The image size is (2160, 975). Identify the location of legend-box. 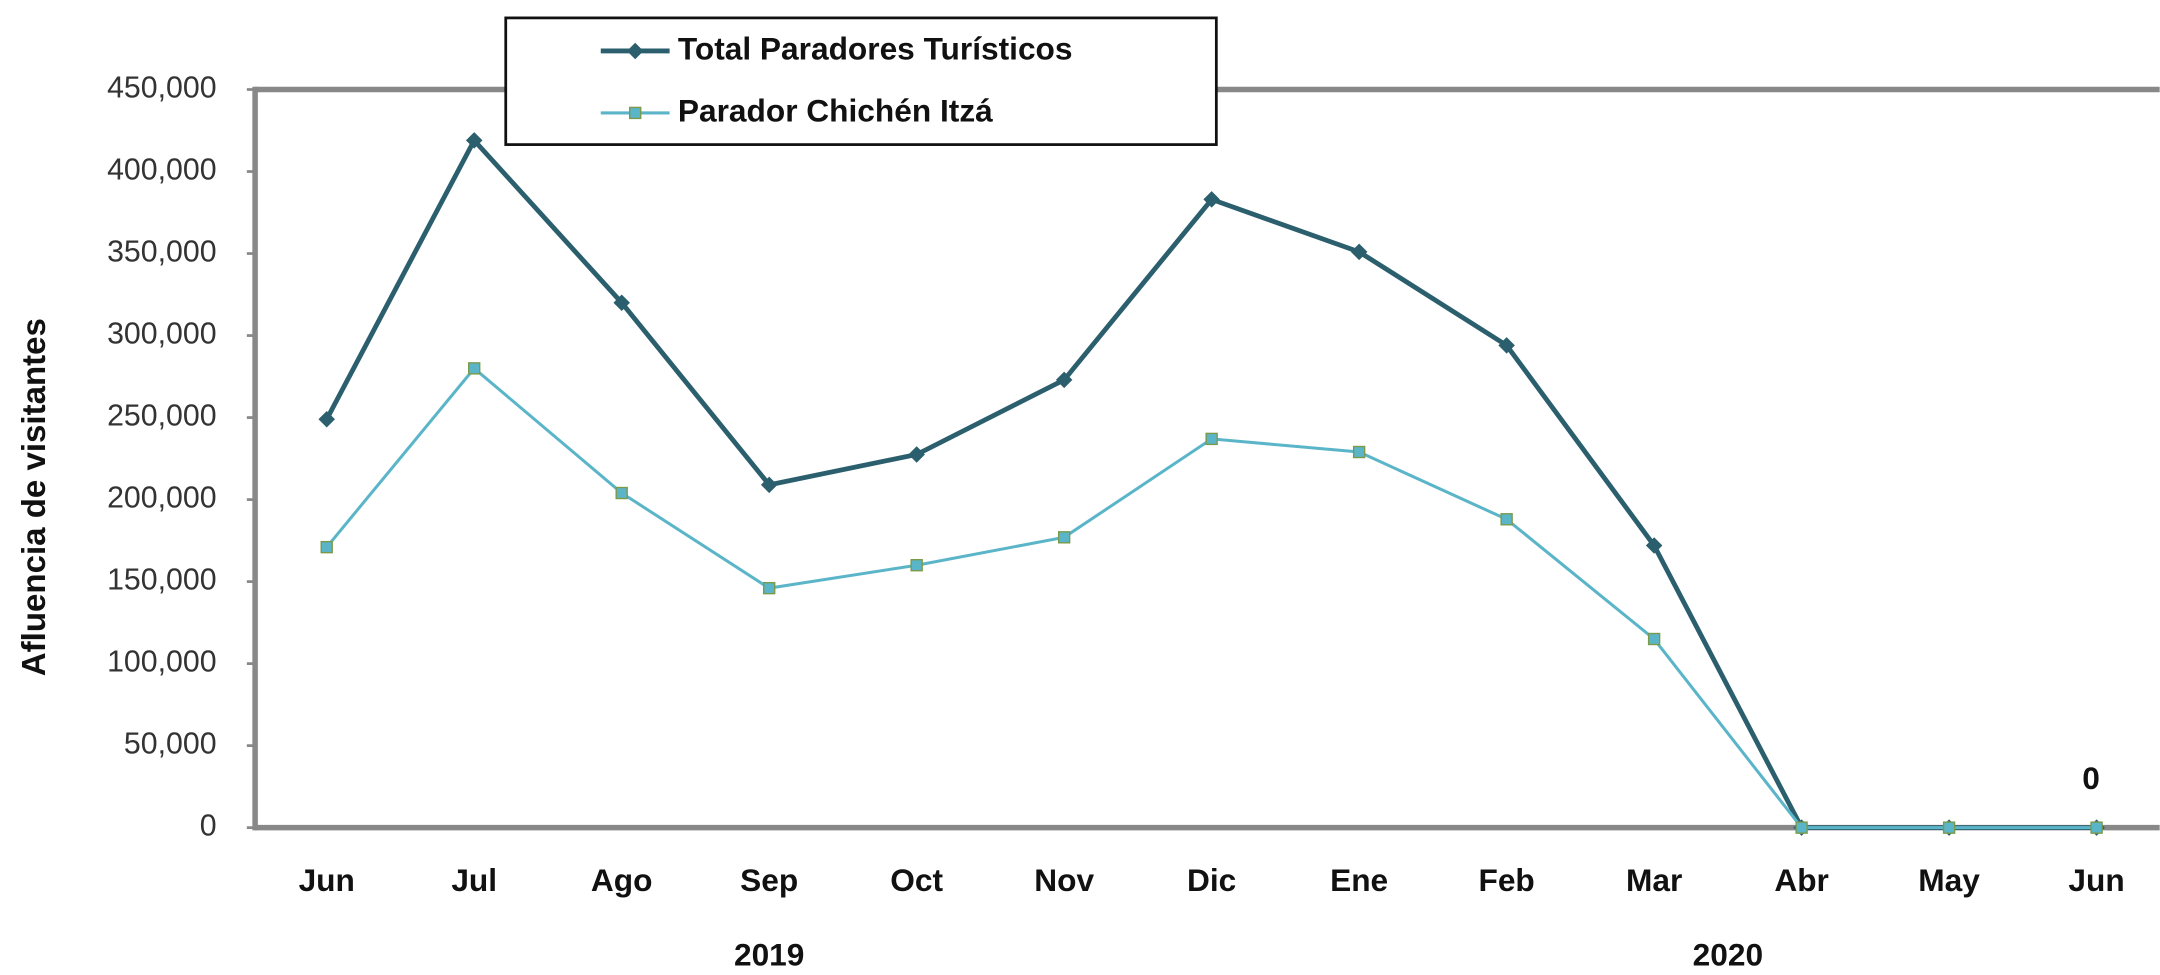
(861, 81).